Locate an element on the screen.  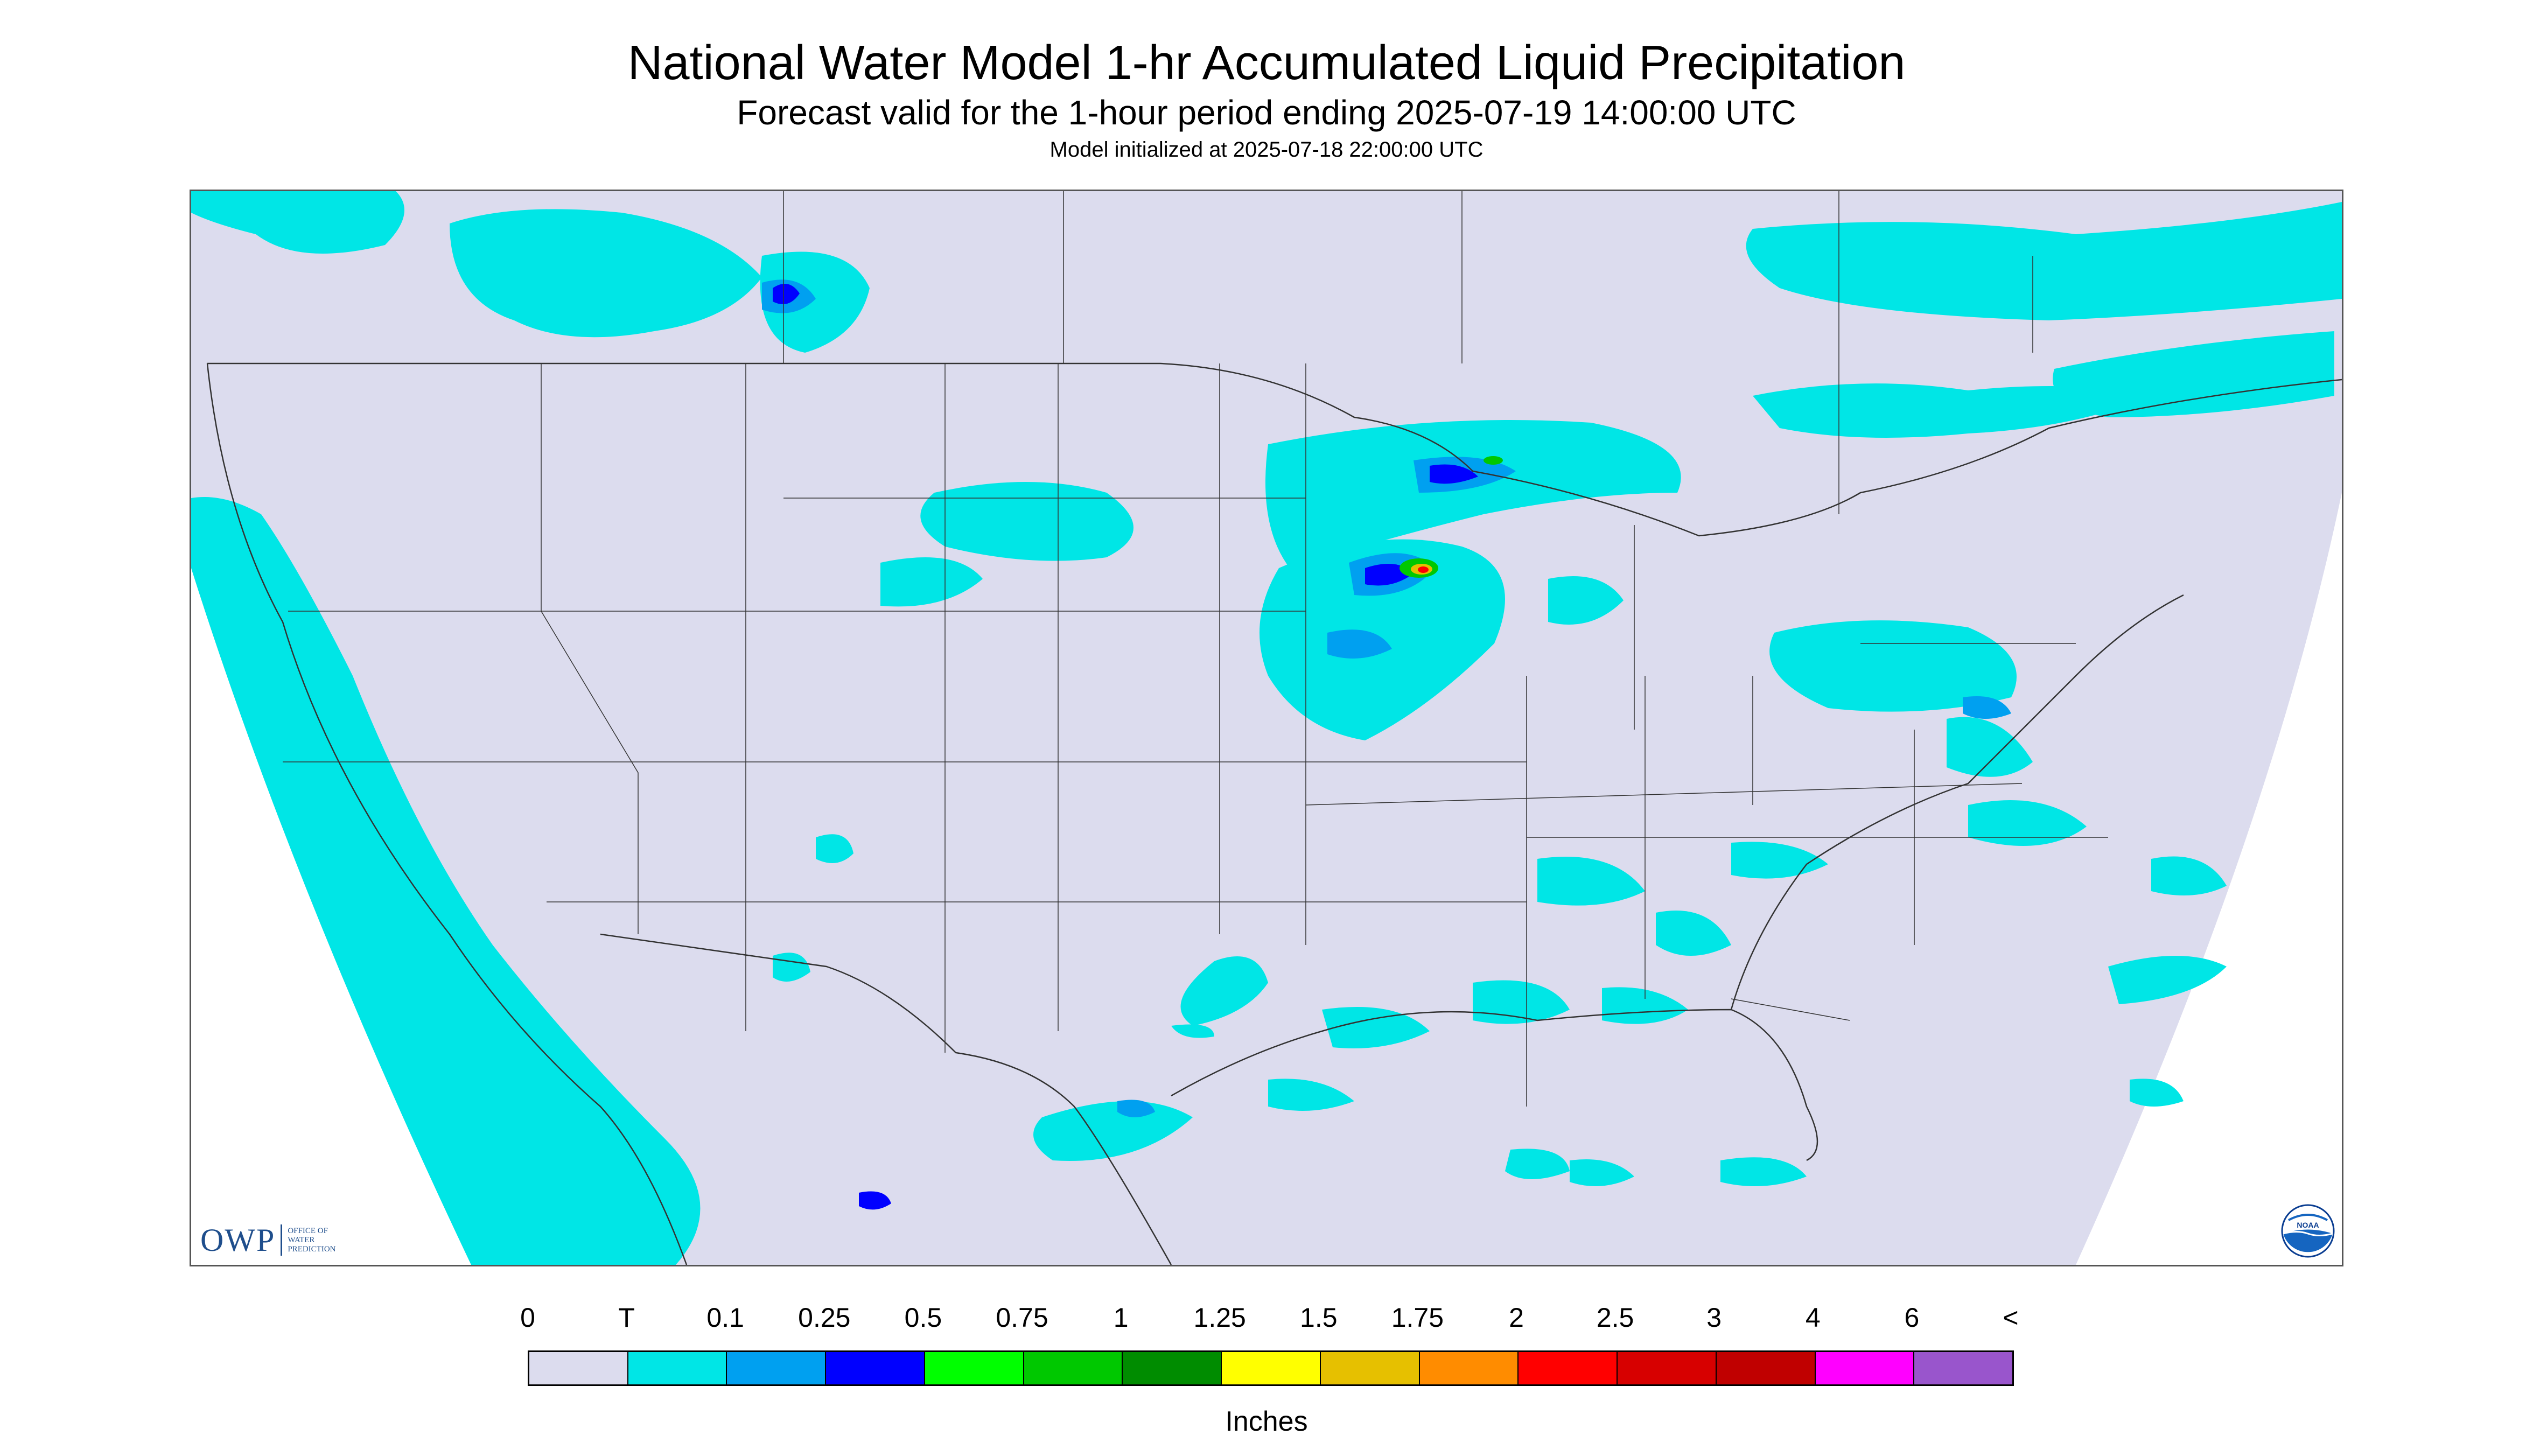
legend-colorbar is located at coordinates (1271, 1368).